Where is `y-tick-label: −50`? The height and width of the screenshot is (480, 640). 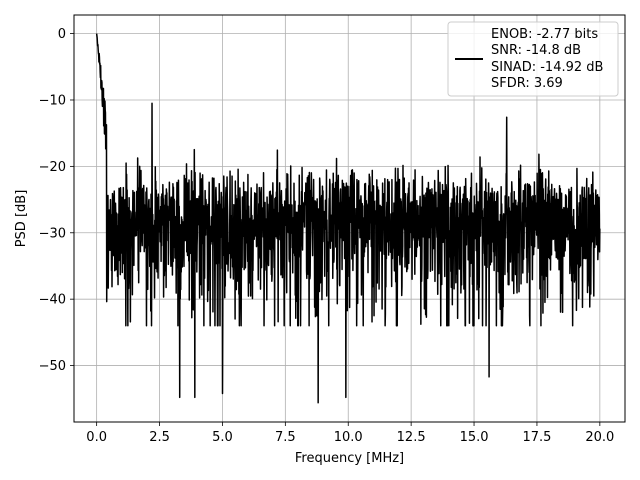 y-tick-label: −50 is located at coordinates (52, 366).